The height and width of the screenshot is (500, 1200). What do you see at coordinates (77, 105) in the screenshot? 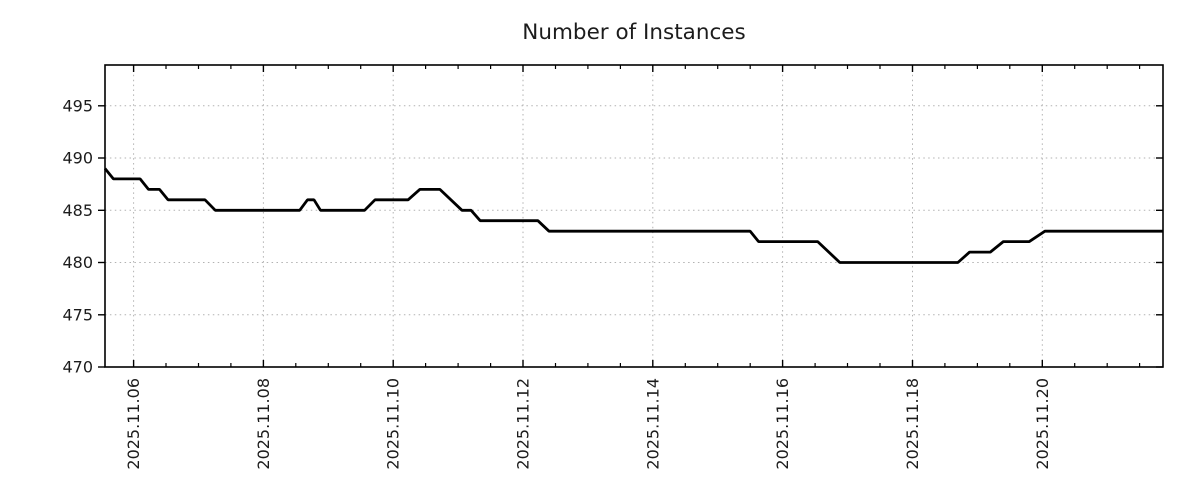
I see `y-tick-label: 495` at bounding box center [77, 105].